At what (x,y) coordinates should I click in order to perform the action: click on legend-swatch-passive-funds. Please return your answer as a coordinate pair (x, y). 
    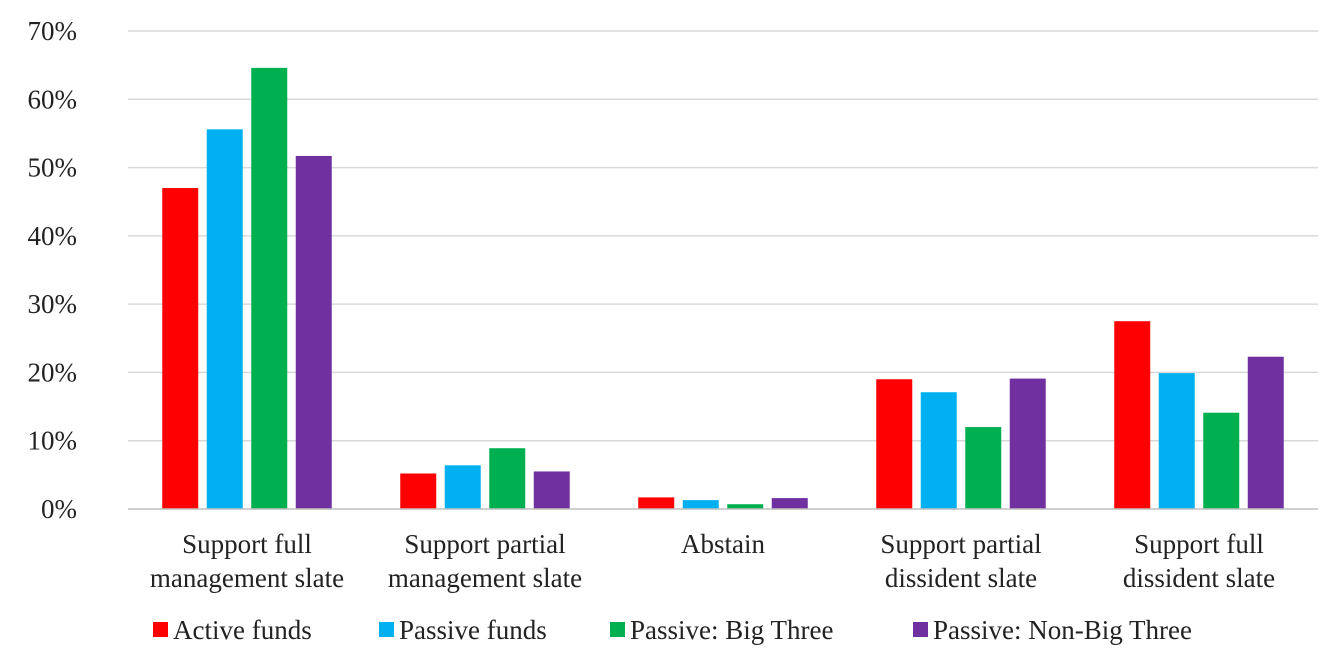
    Looking at the image, I should click on (386, 629).